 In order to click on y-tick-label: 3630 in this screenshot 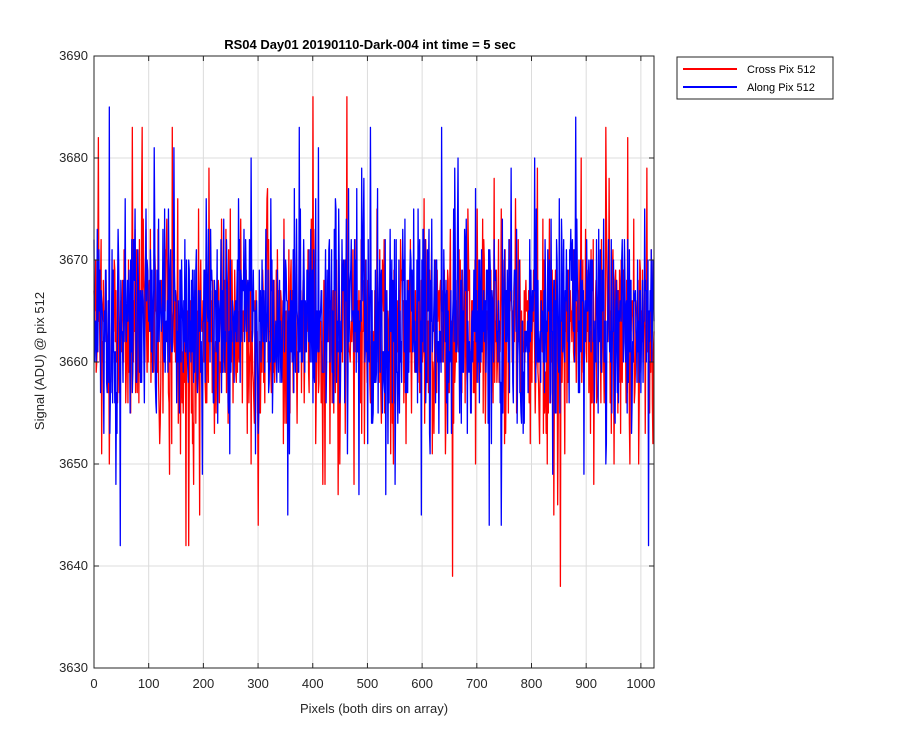, I will do `click(73, 667)`.